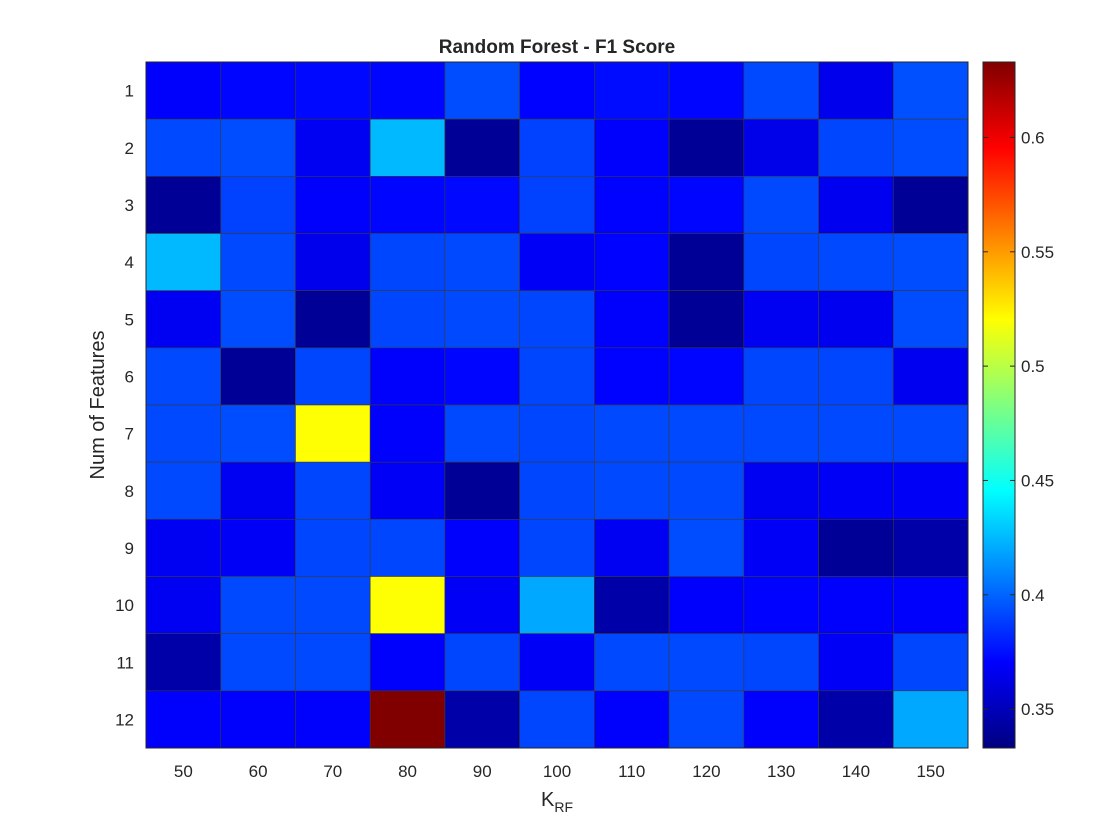 The width and height of the screenshot is (1120, 840). Describe the element at coordinates (124, 605) in the screenshot. I see `y-tick-label: 10` at that location.